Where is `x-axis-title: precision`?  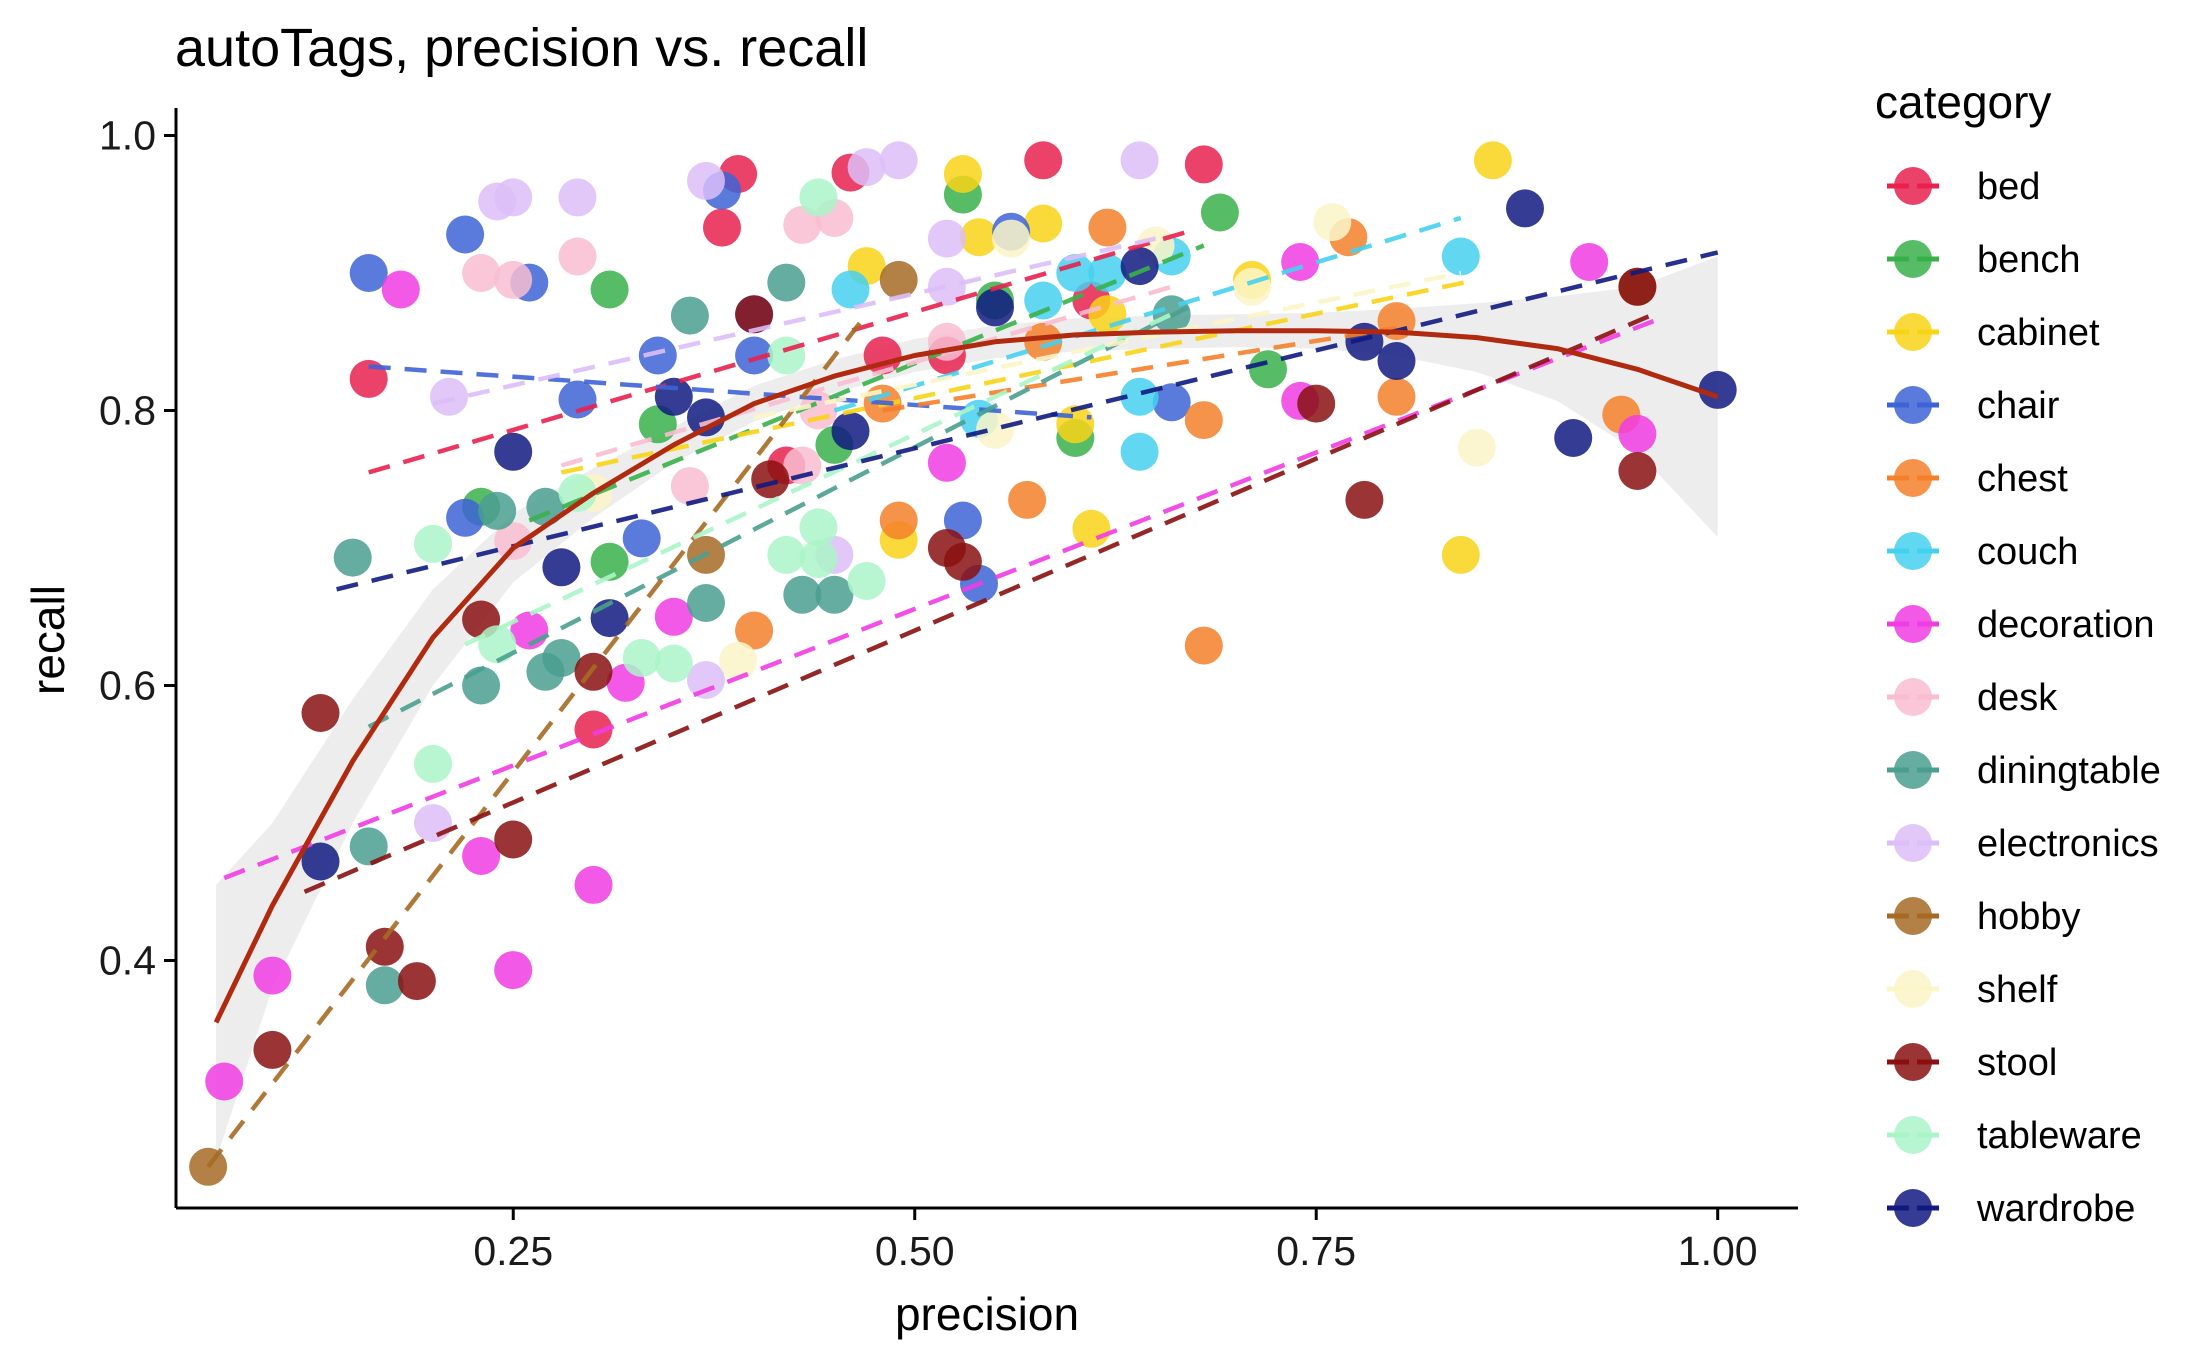 x-axis-title: precision is located at coordinates (987, 1314).